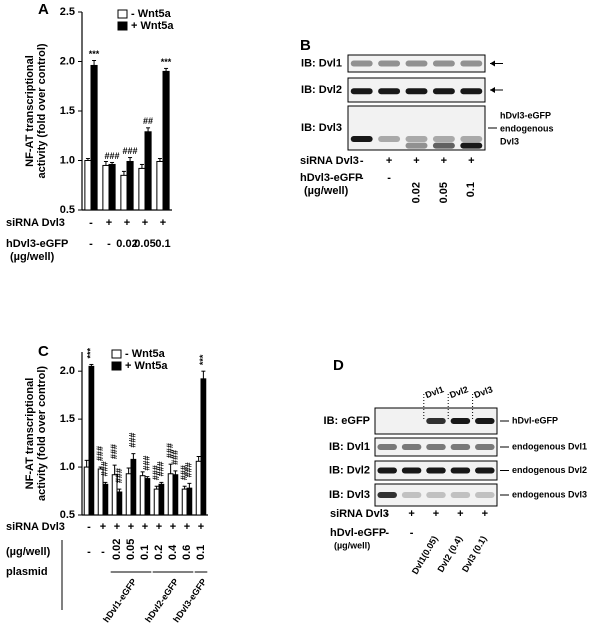 This screenshot has height=629, width=600. What do you see at coordinates (67, 371) in the screenshot?
I see `y-tick-label: 2.0` at bounding box center [67, 371].